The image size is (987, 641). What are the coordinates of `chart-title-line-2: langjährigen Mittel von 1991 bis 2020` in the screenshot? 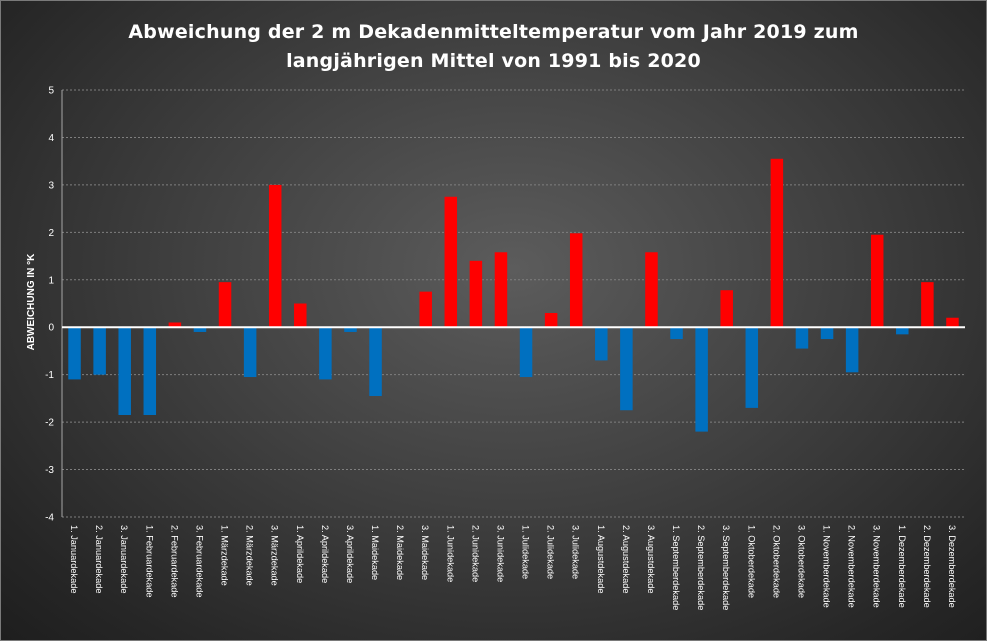 It's located at (493, 61).